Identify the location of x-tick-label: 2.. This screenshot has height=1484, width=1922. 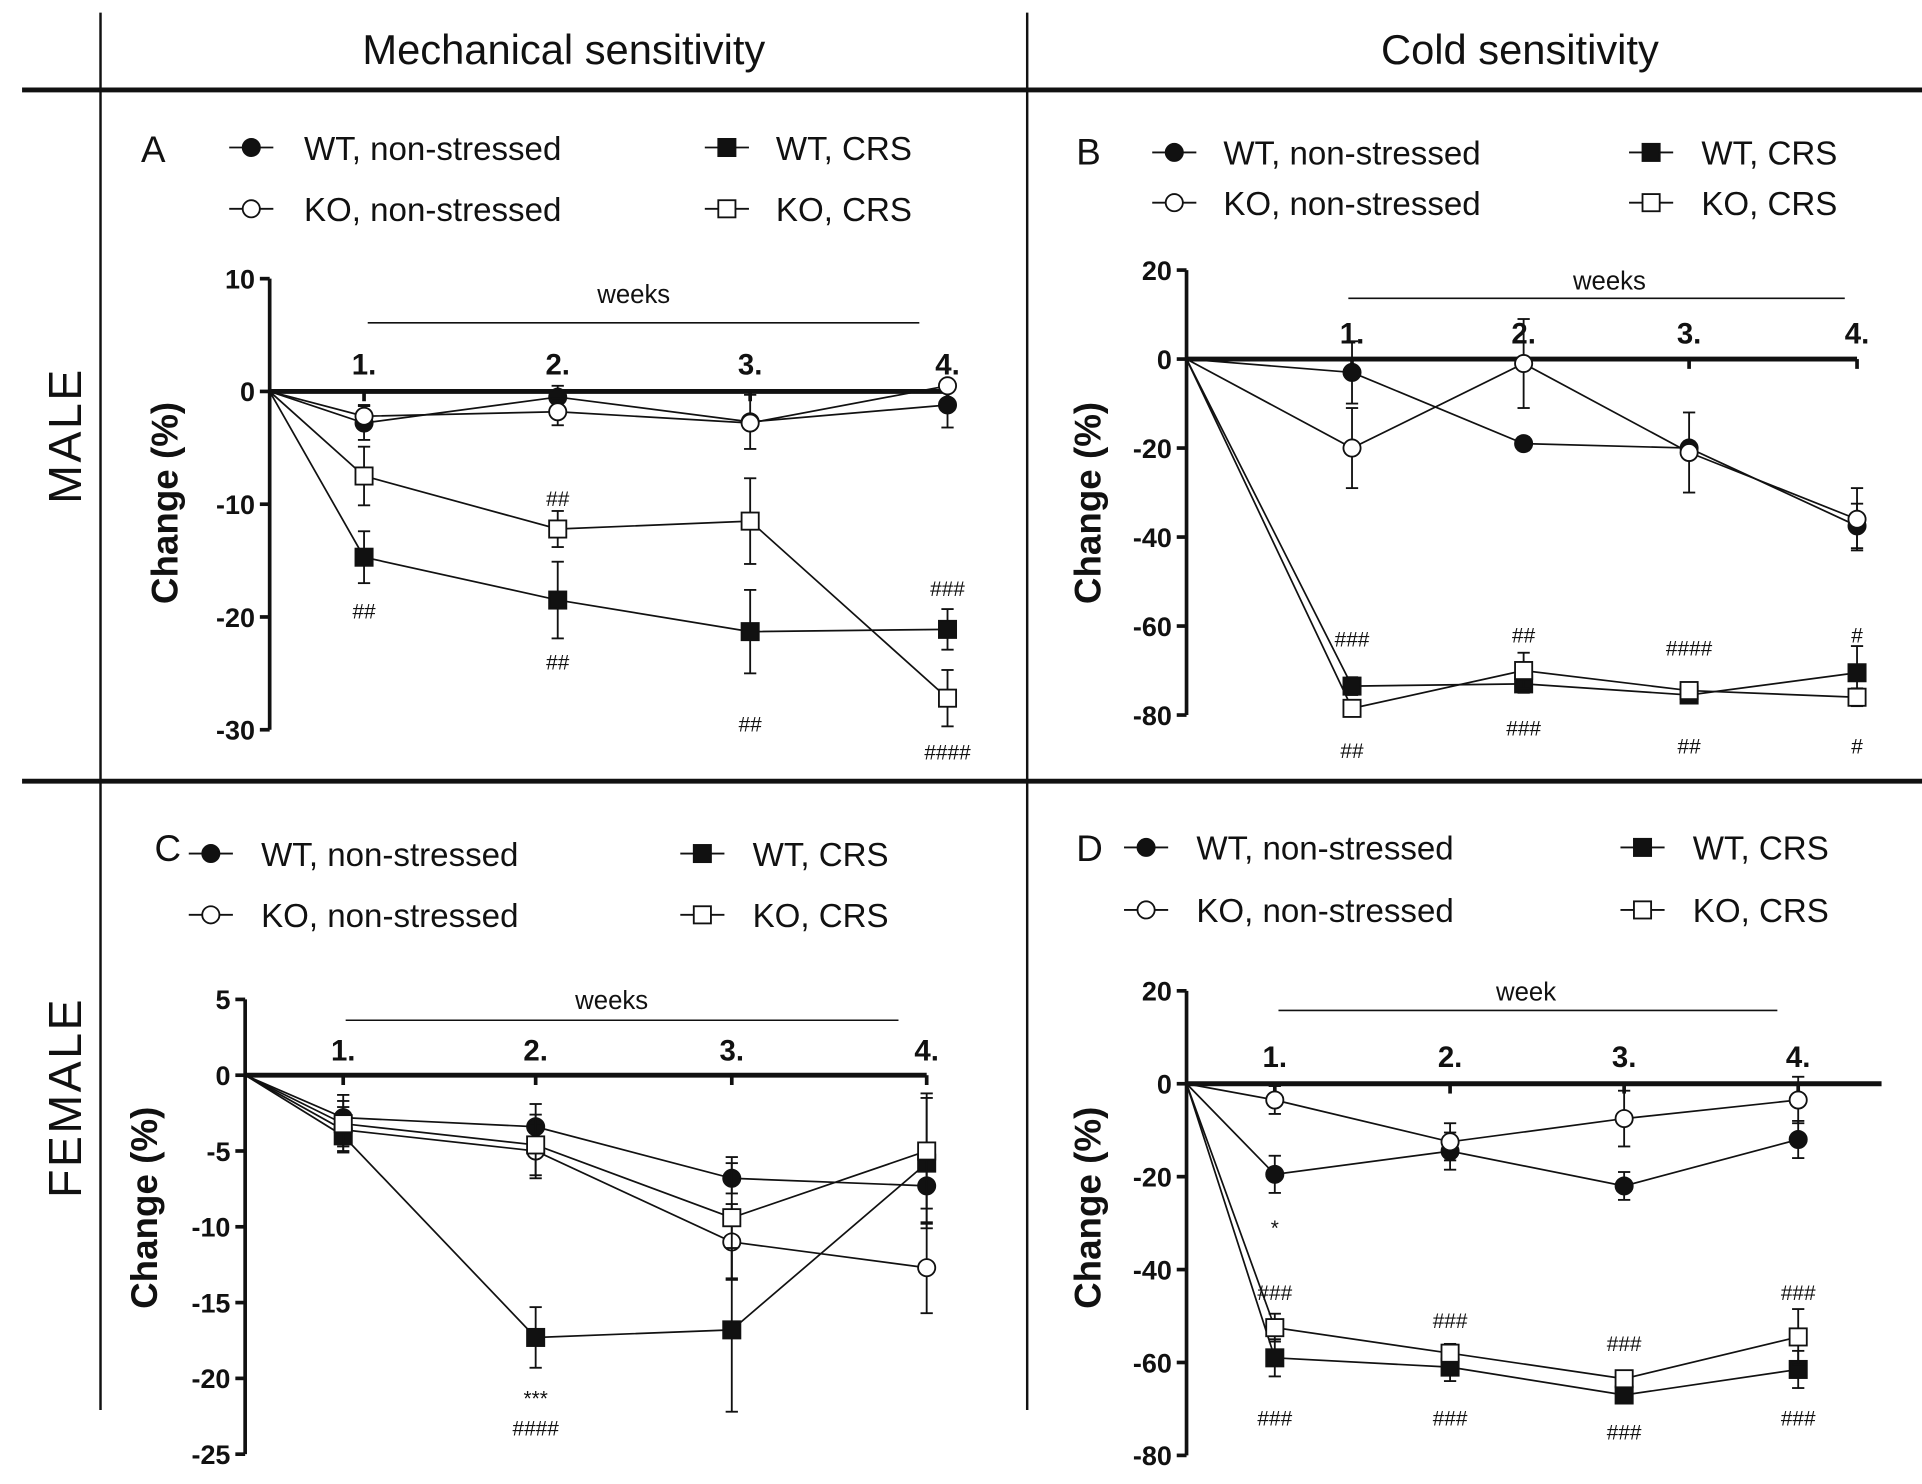
(557, 364).